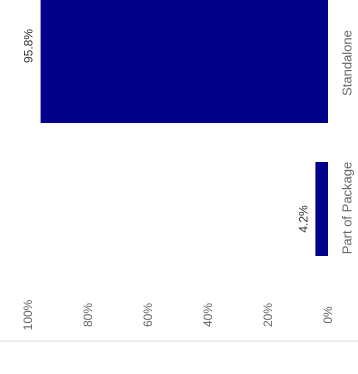 The image size is (358, 374). Describe the element at coordinates (88, 315) in the screenshot. I see `value-tick-label-4: 80%` at that location.